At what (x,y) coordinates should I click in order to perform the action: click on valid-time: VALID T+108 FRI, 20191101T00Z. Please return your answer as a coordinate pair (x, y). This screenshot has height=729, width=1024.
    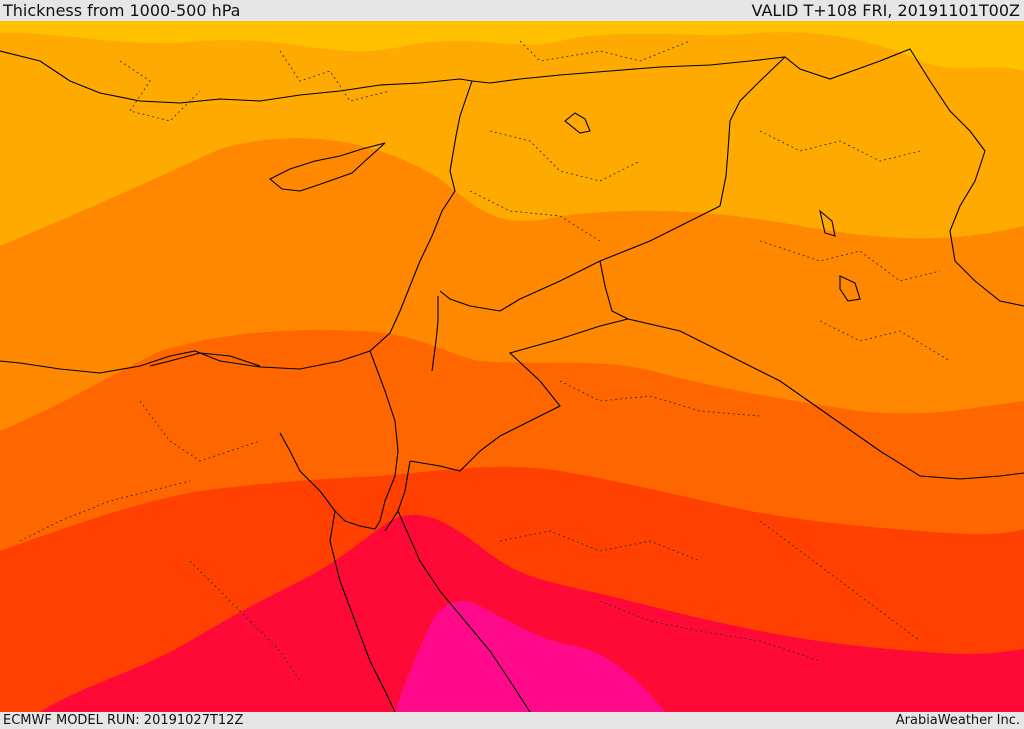
    Looking at the image, I should click on (885, 10).